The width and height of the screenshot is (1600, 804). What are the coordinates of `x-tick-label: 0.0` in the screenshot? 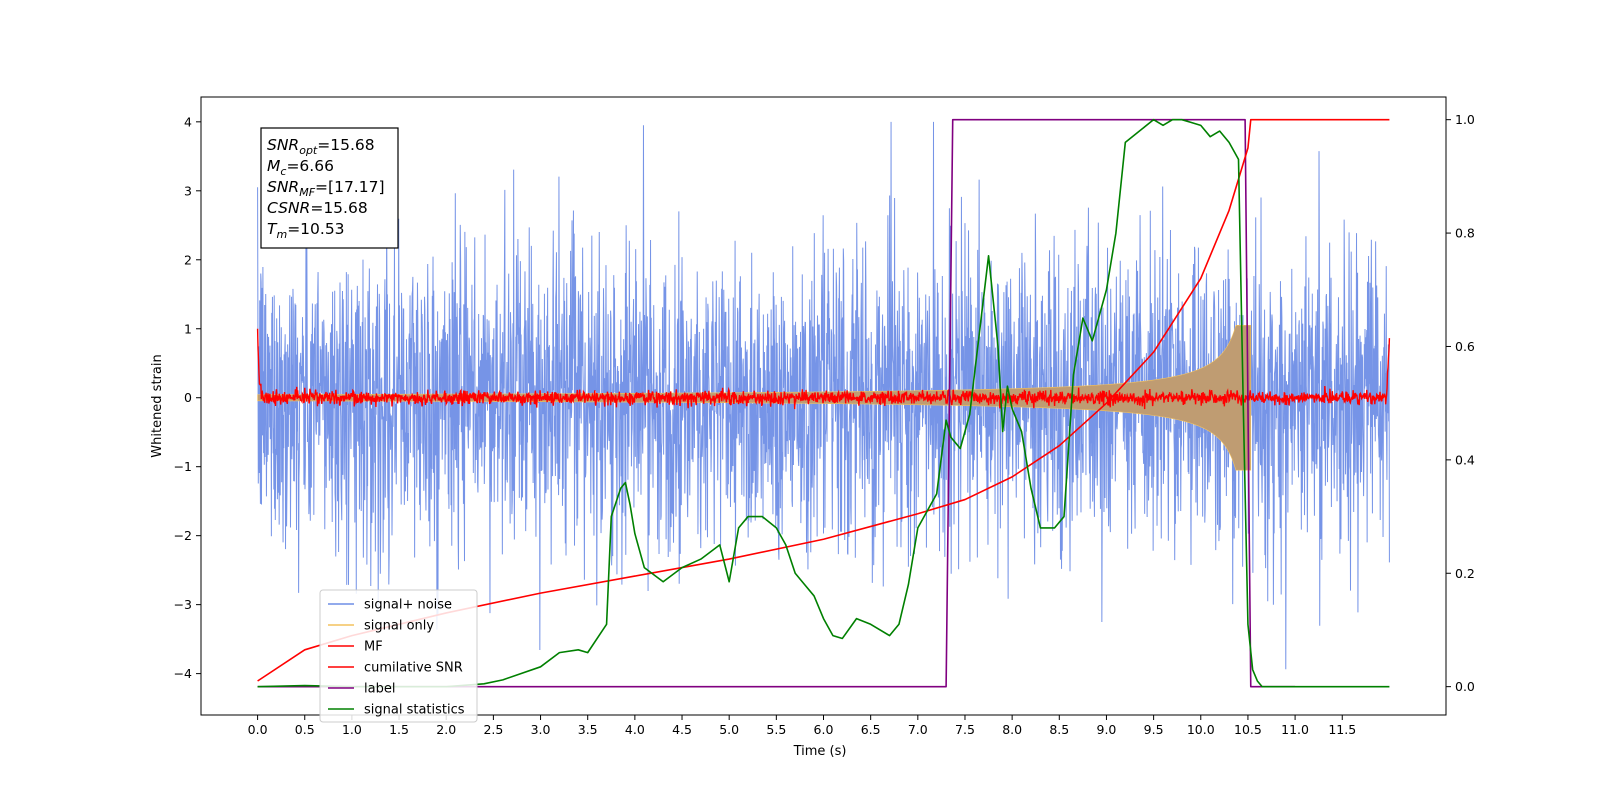 It's located at (258, 729).